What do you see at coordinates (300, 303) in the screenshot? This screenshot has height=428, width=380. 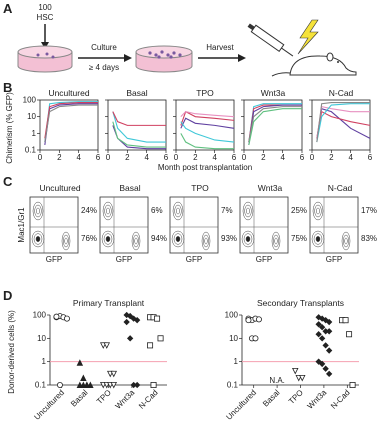 I see `chart-title: Secondary Transplants` at bounding box center [300, 303].